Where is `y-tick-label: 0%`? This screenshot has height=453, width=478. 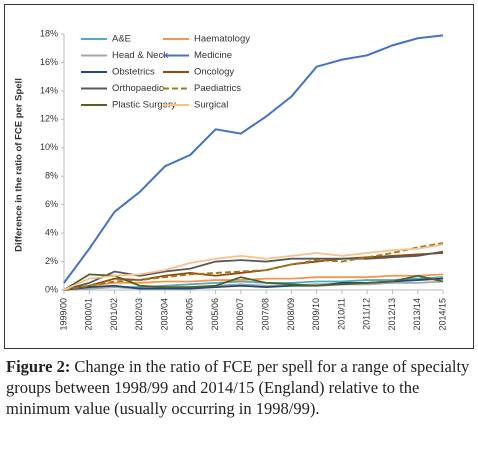
y-tick-label: 0% is located at coordinates (51, 289).